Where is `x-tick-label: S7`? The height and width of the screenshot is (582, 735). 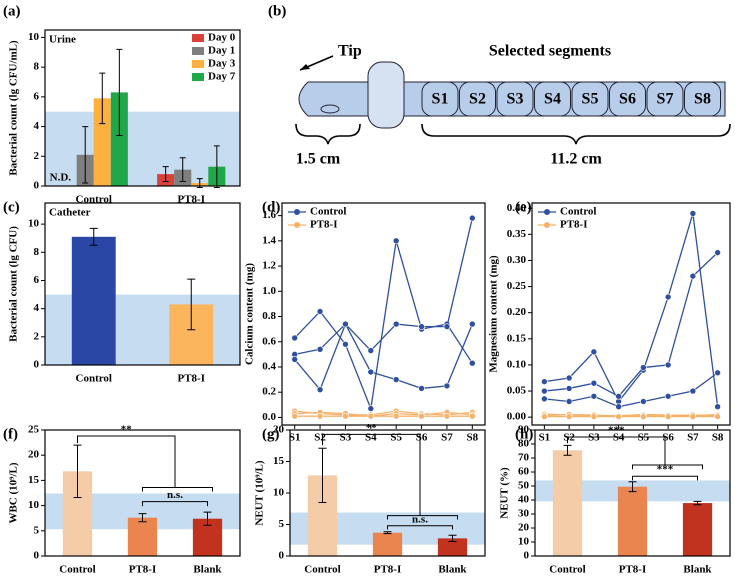
x-tick-label: S7 is located at coordinates (447, 438).